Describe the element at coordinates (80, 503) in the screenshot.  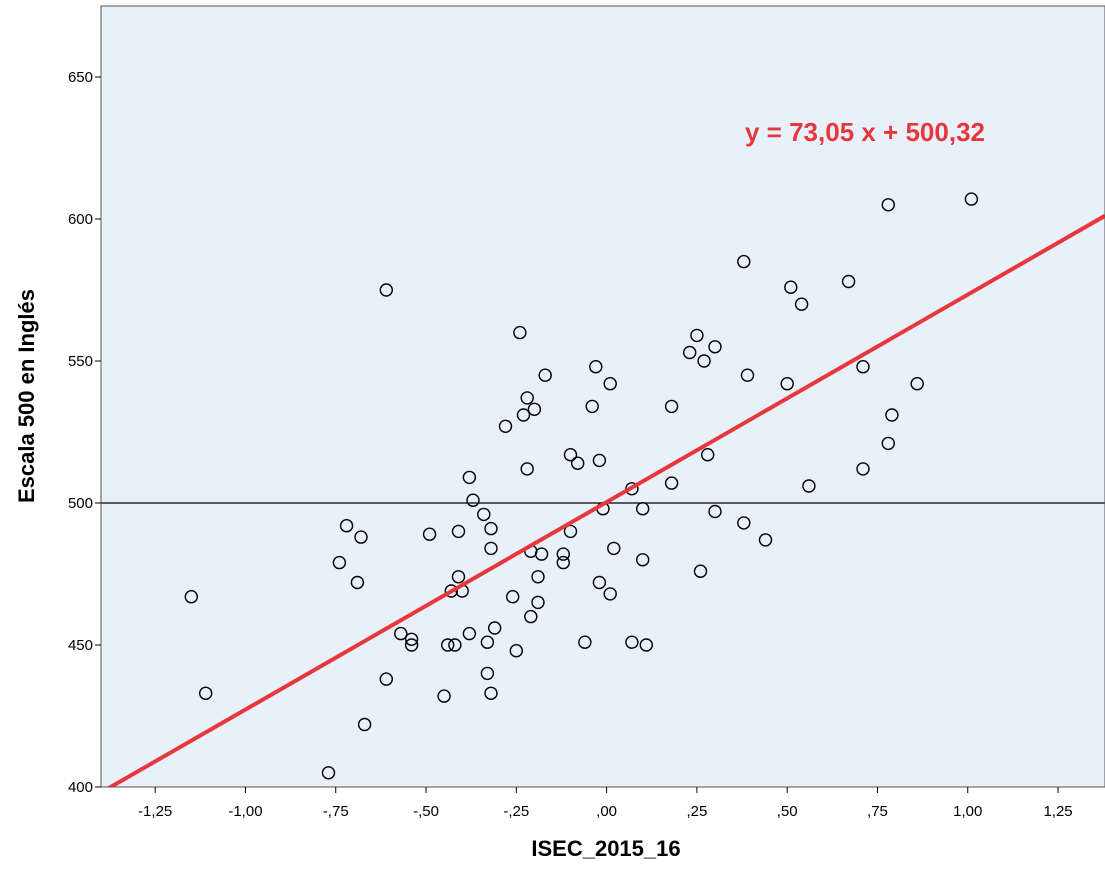
I see `y-tick-label: 500` at that location.